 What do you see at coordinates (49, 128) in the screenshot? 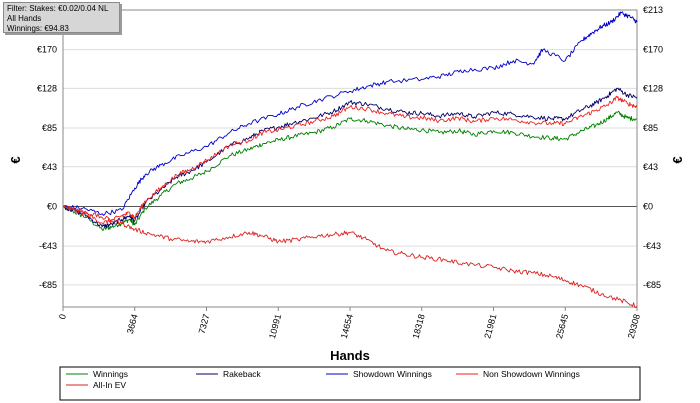
I see `y-tick-label-left: €85` at bounding box center [49, 128].